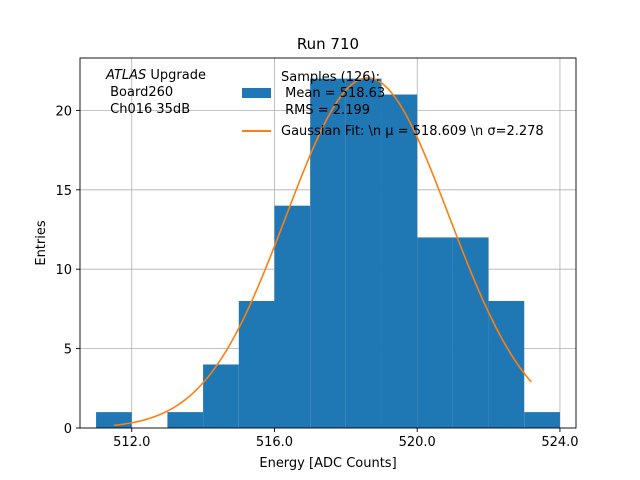 This screenshot has width=640, height=480. What do you see at coordinates (63, 111) in the screenshot?
I see `y-tick-label-4: 20` at bounding box center [63, 111].